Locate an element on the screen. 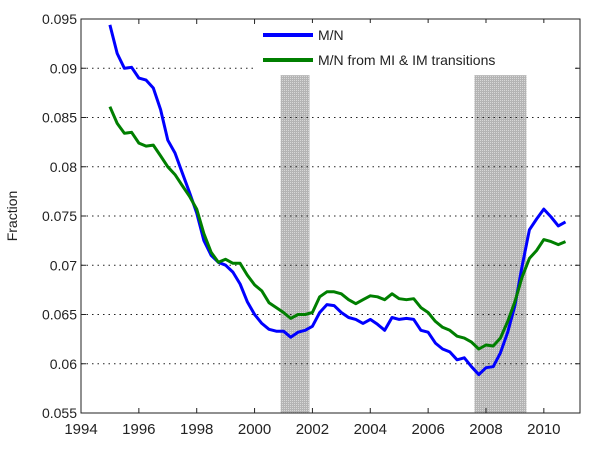  x-tick-label: 2008 is located at coordinates (485, 429).